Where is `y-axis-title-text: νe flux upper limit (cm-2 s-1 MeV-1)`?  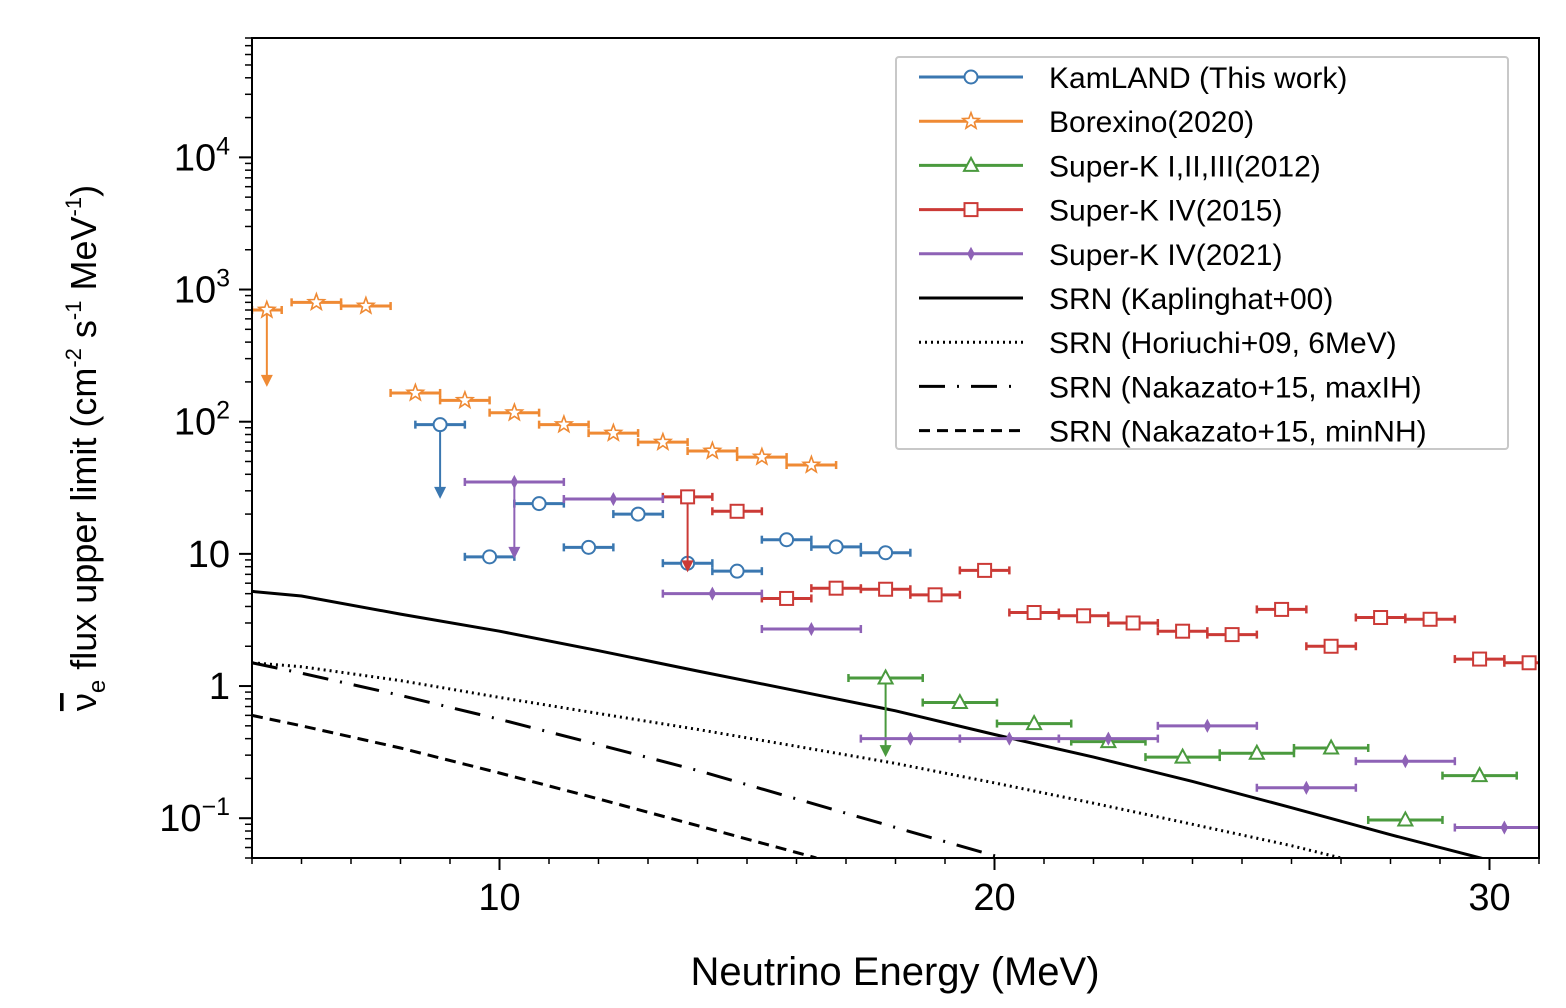 y-axis-title-text: νe flux upper limit (cm-2 s-1 MeV-1) is located at coordinates (86, 448).